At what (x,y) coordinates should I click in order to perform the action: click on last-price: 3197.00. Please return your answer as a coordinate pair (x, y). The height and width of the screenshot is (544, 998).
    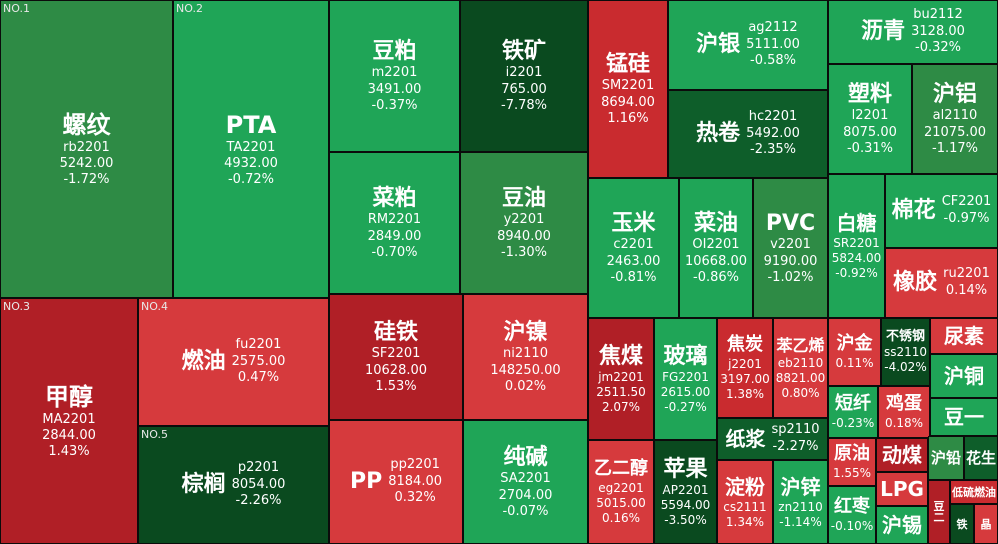
    Looking at the image, I should click on (745, 378).